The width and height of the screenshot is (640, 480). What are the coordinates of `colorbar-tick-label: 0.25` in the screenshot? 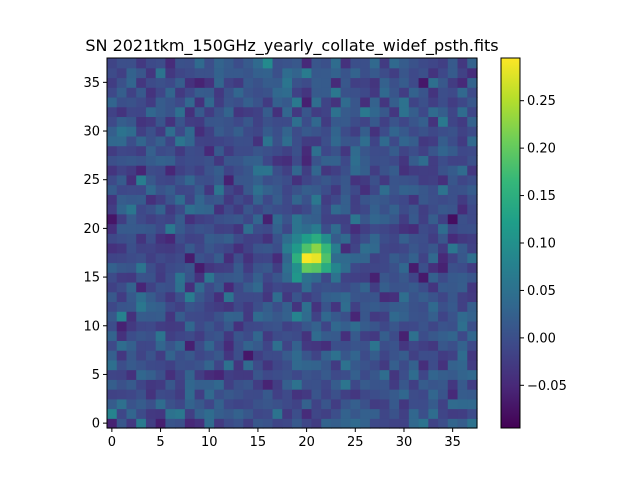 It's located at (541, 101).